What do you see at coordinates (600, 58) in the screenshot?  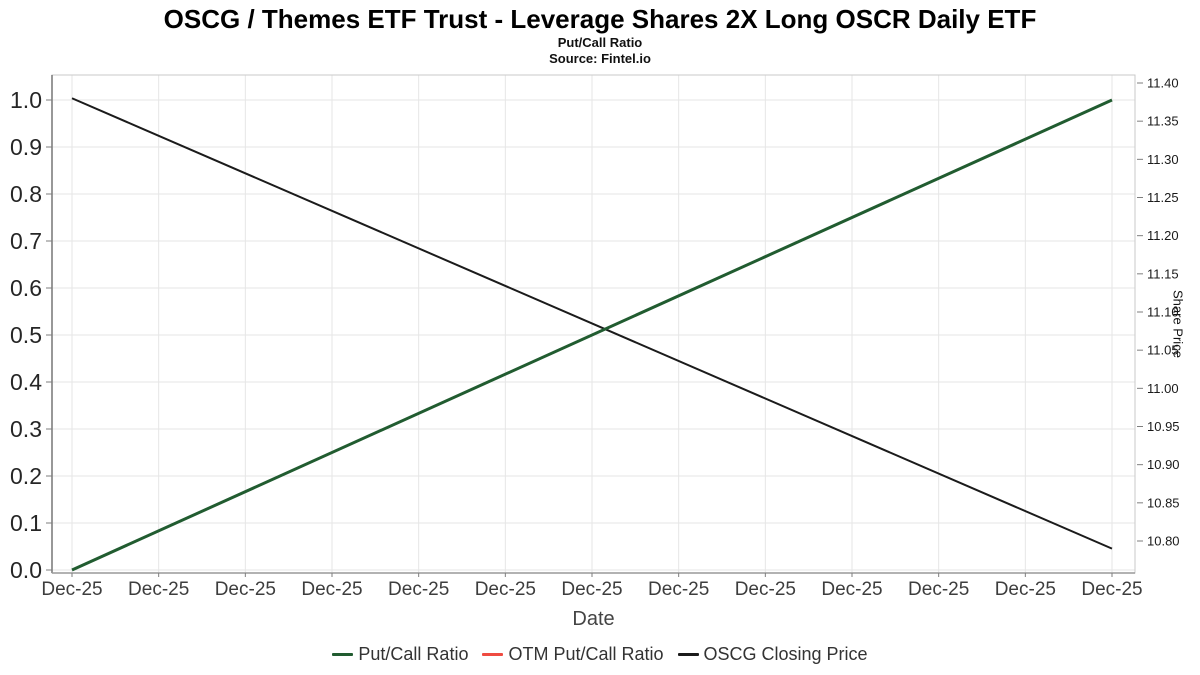 I see `chart-source: Source: Fintel.io` at bounding box center [600, 58].